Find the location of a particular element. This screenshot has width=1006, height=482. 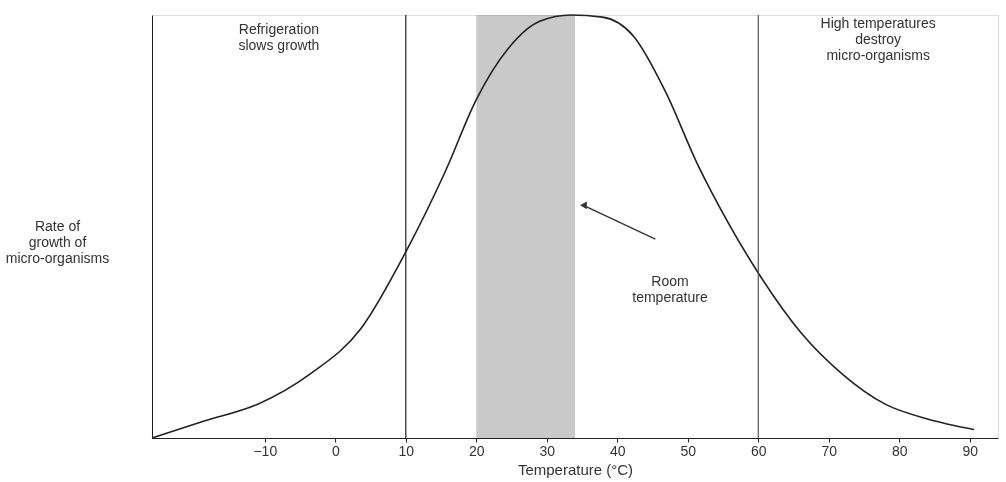

annotation: High temperatures destroy micro-organisms is located at coordinates (878, 39).